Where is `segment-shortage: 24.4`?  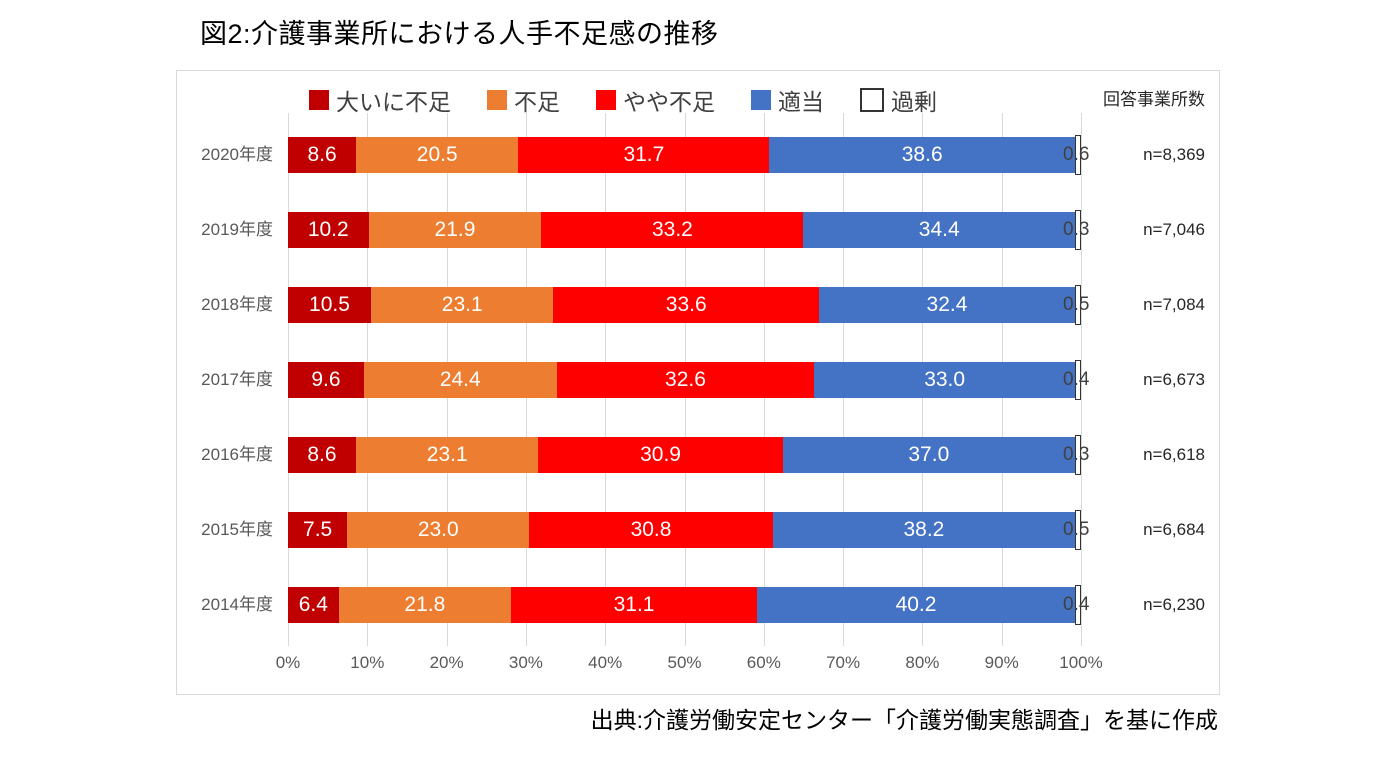 segment-shortage: 24.4 is located at coordinates (460, 380).